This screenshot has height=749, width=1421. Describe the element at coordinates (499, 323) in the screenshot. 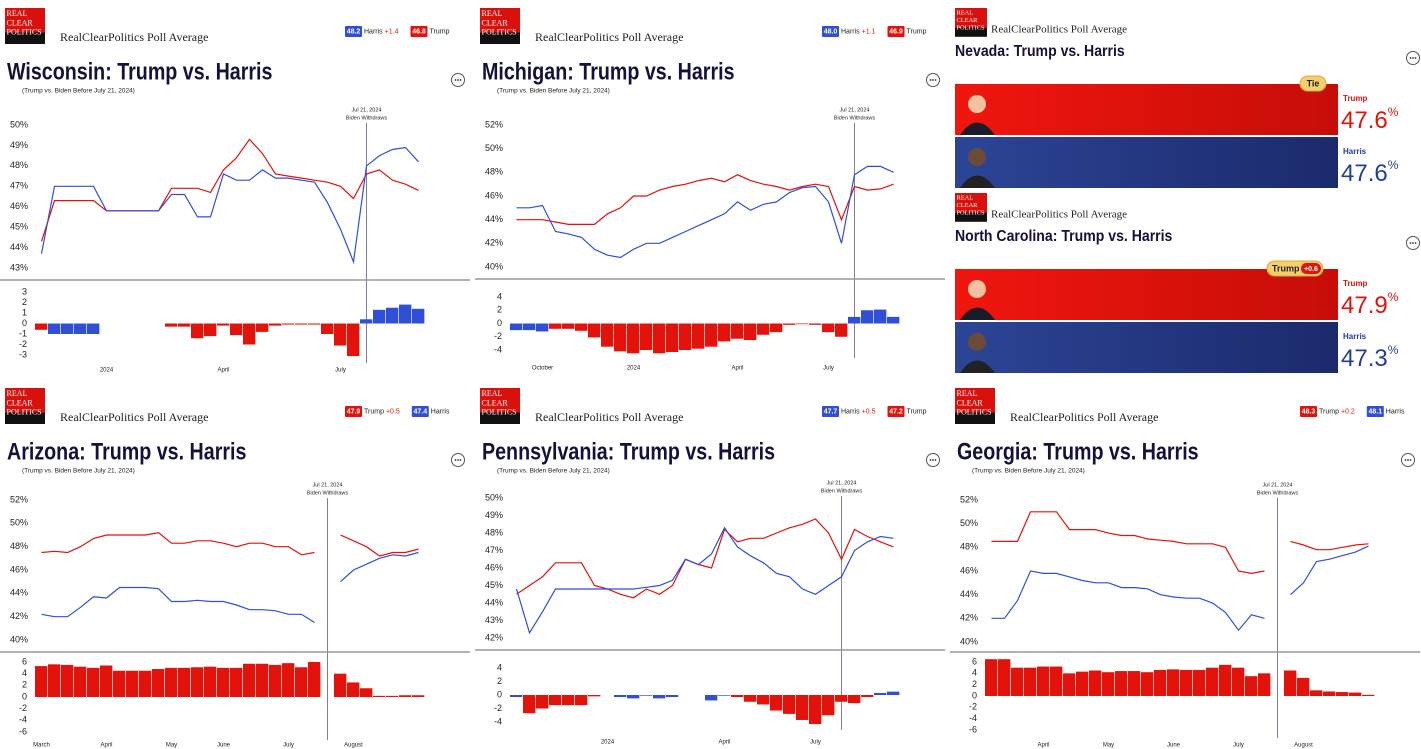

I see `spread-tick-label: 0` at that location.